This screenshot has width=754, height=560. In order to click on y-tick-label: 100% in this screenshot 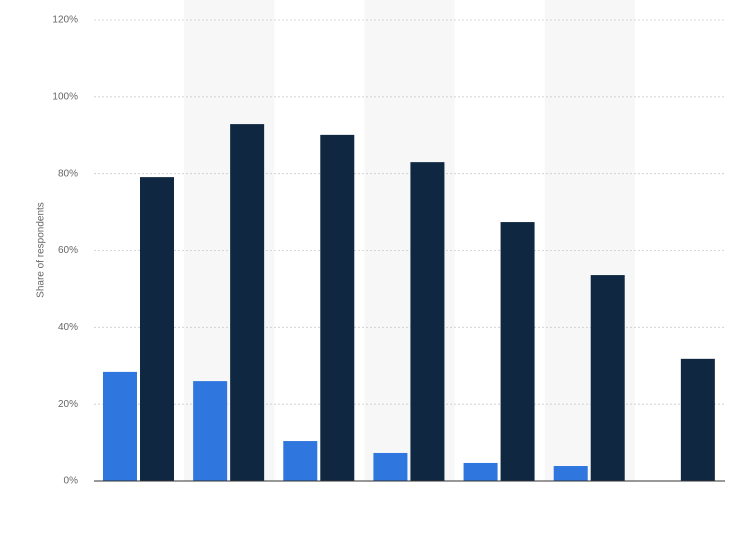, I will do `click(65, 96)`.